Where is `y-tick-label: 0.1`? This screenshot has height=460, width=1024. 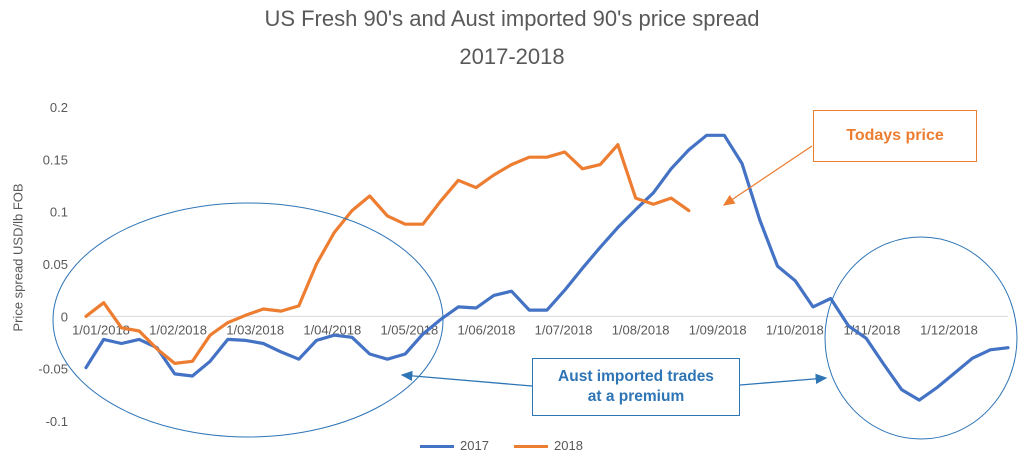 y-tick-label: 0.1 is located at coordinates (59, 212).